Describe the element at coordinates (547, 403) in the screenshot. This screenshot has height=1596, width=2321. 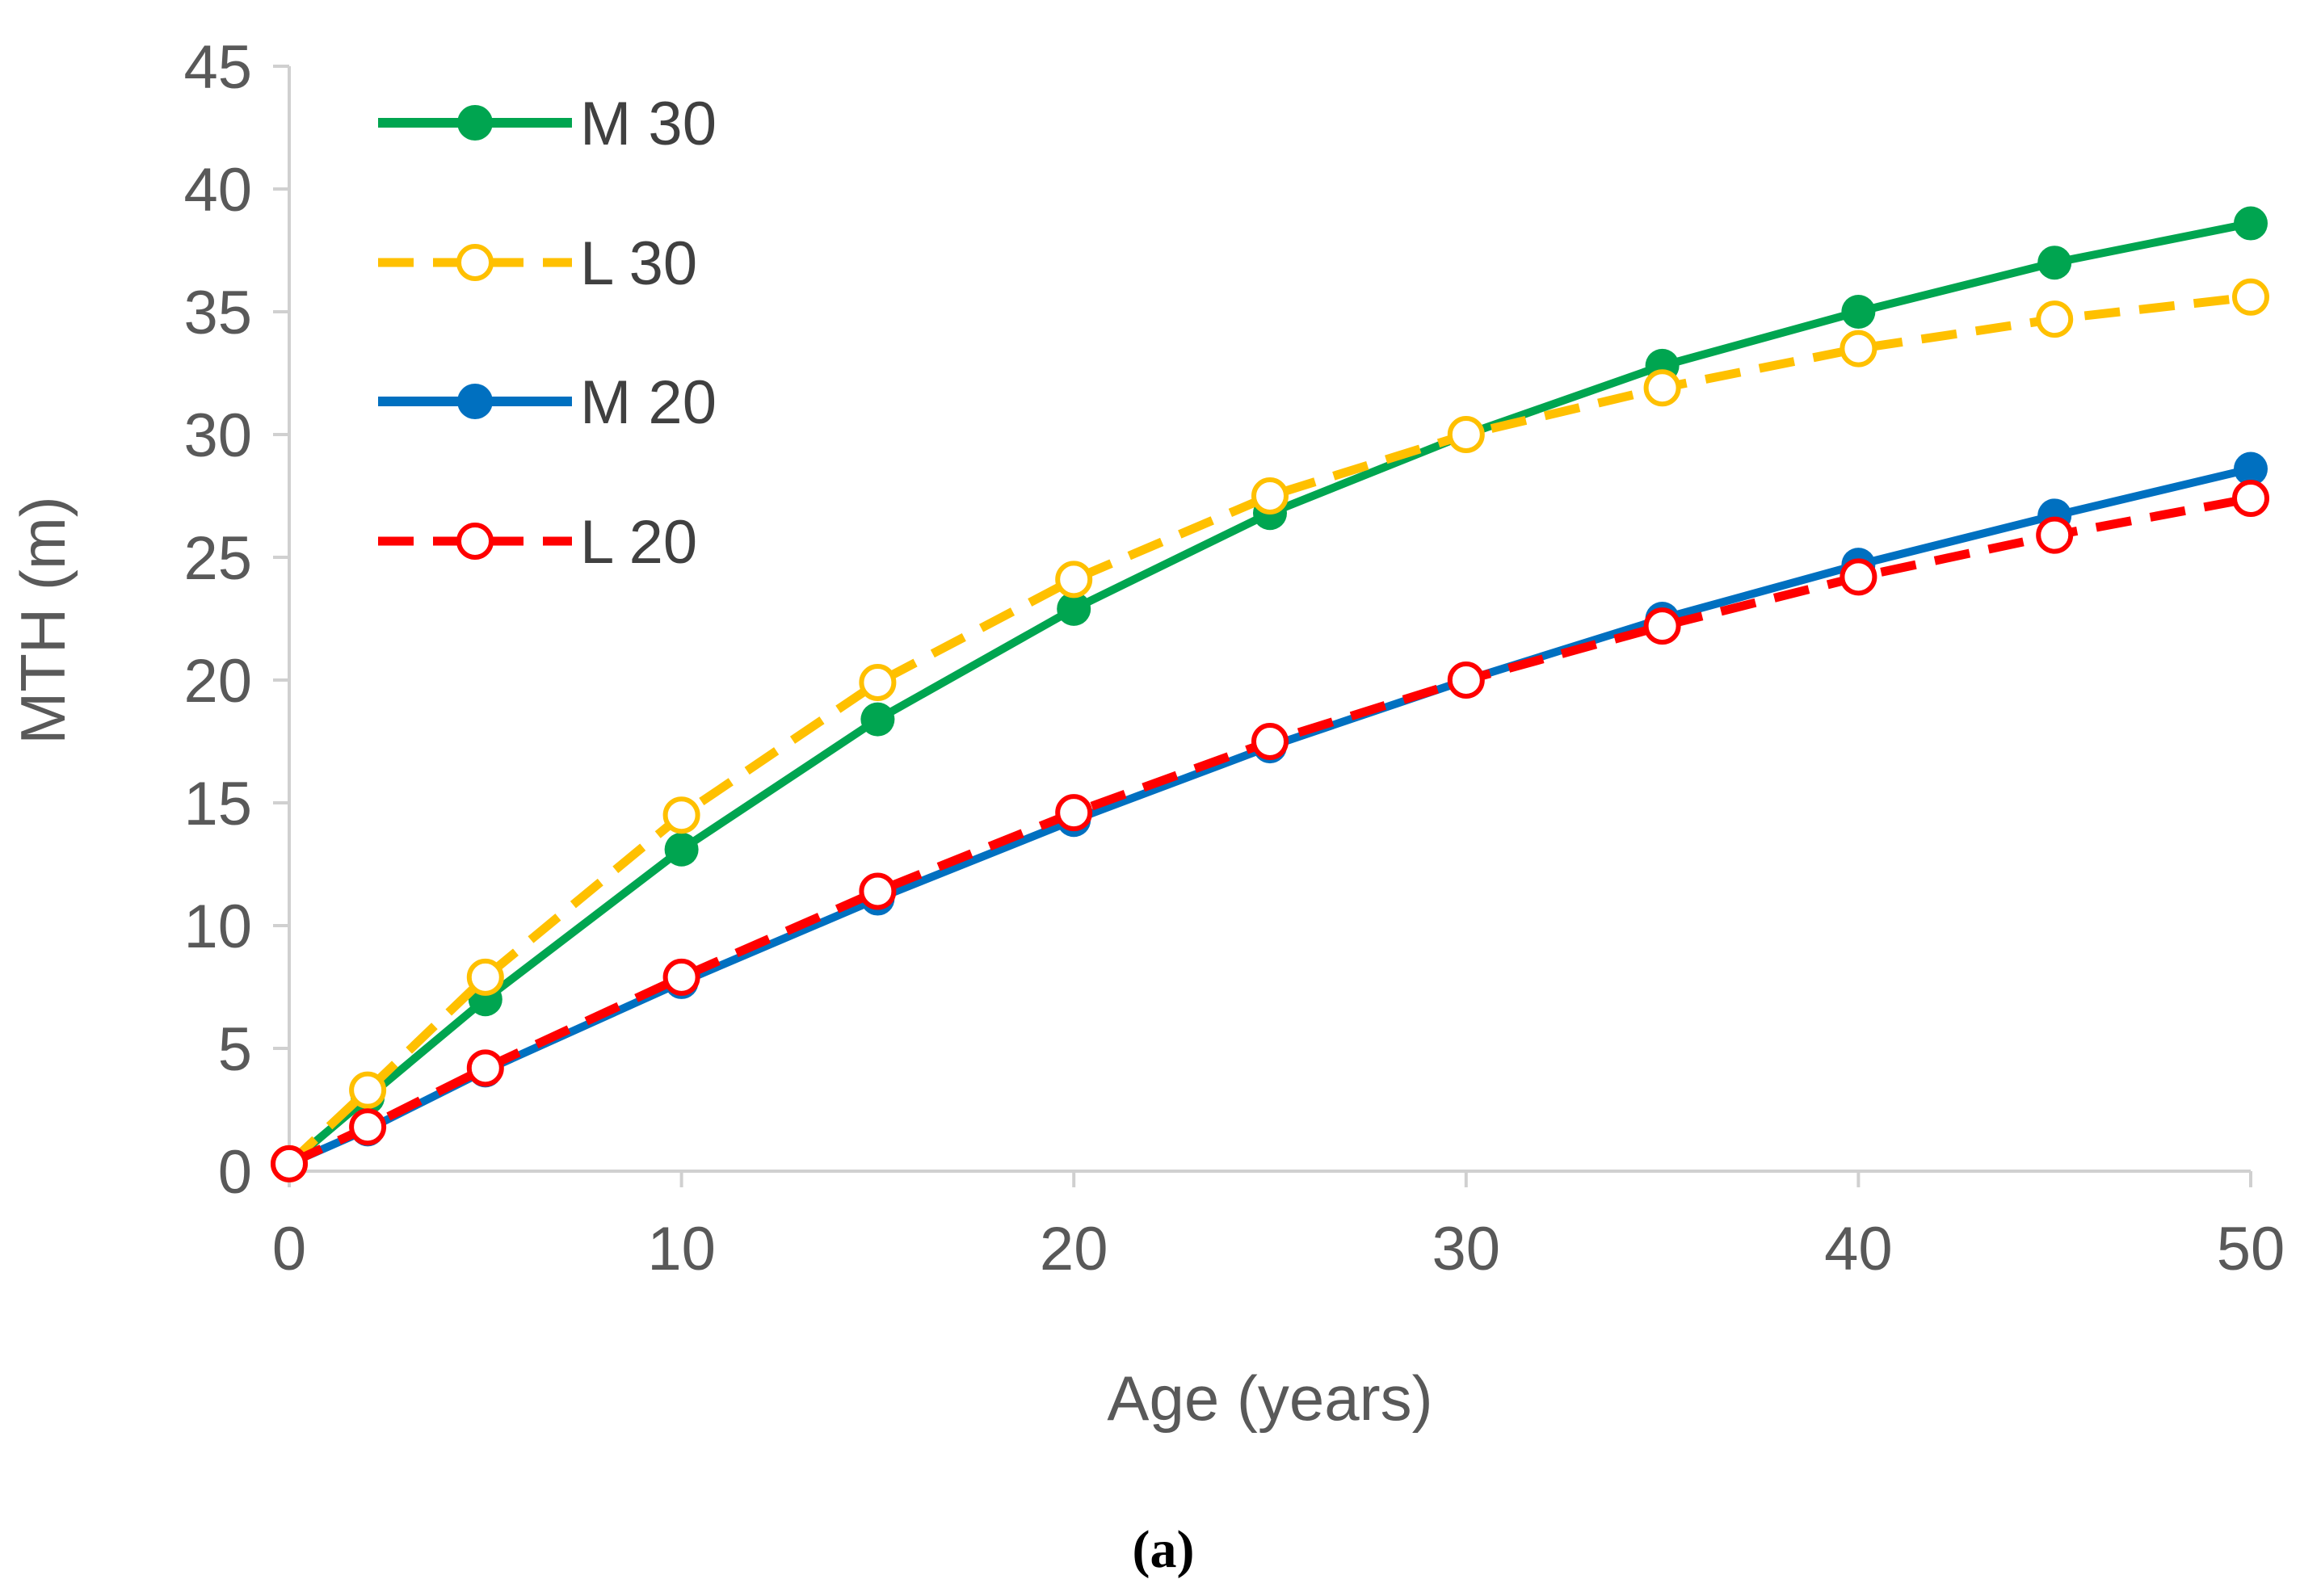
I see `legend-item-m-20: M 20` at that location.